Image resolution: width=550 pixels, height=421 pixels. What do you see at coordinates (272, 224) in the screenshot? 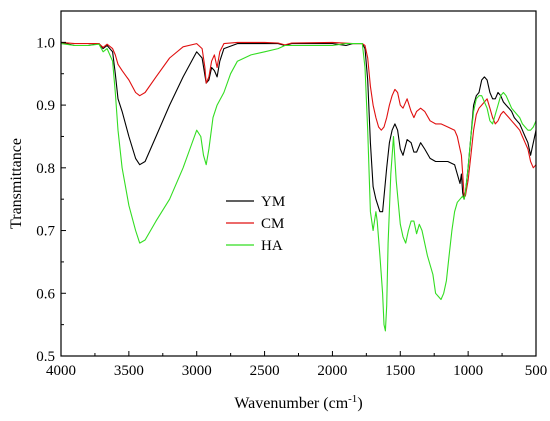
I see `legend-label-cm: CM` at bounding box center [272, 224].